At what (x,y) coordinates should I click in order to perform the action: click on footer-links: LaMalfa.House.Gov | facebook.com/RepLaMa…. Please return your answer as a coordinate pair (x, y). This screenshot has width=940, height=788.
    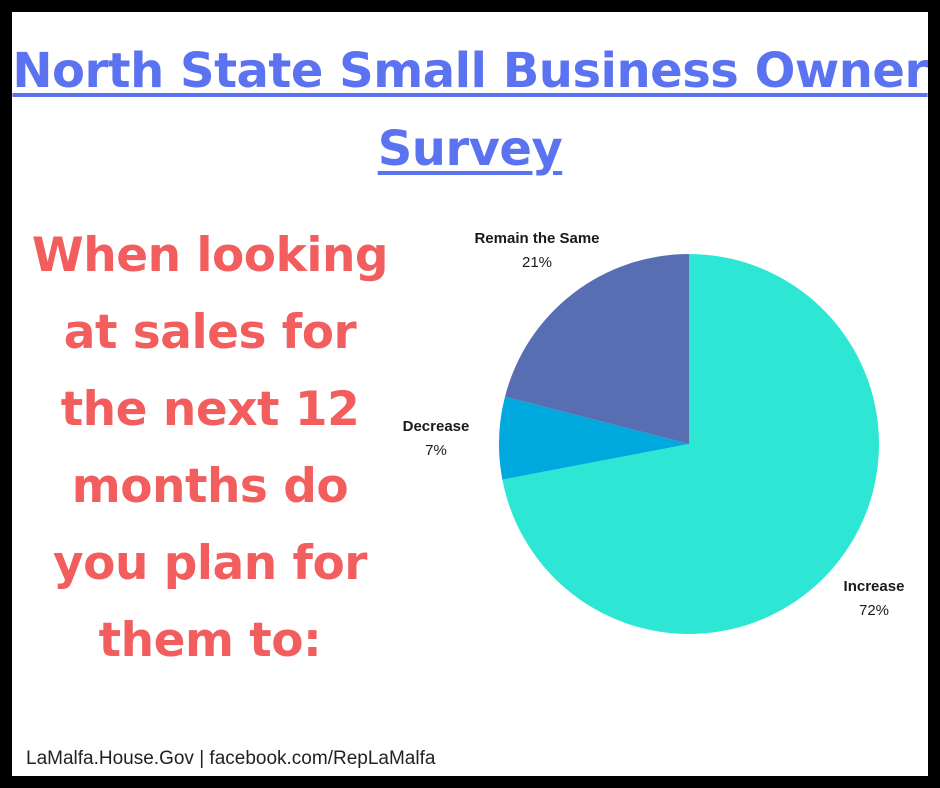
    Looking at the image, I should click on (231, 758).